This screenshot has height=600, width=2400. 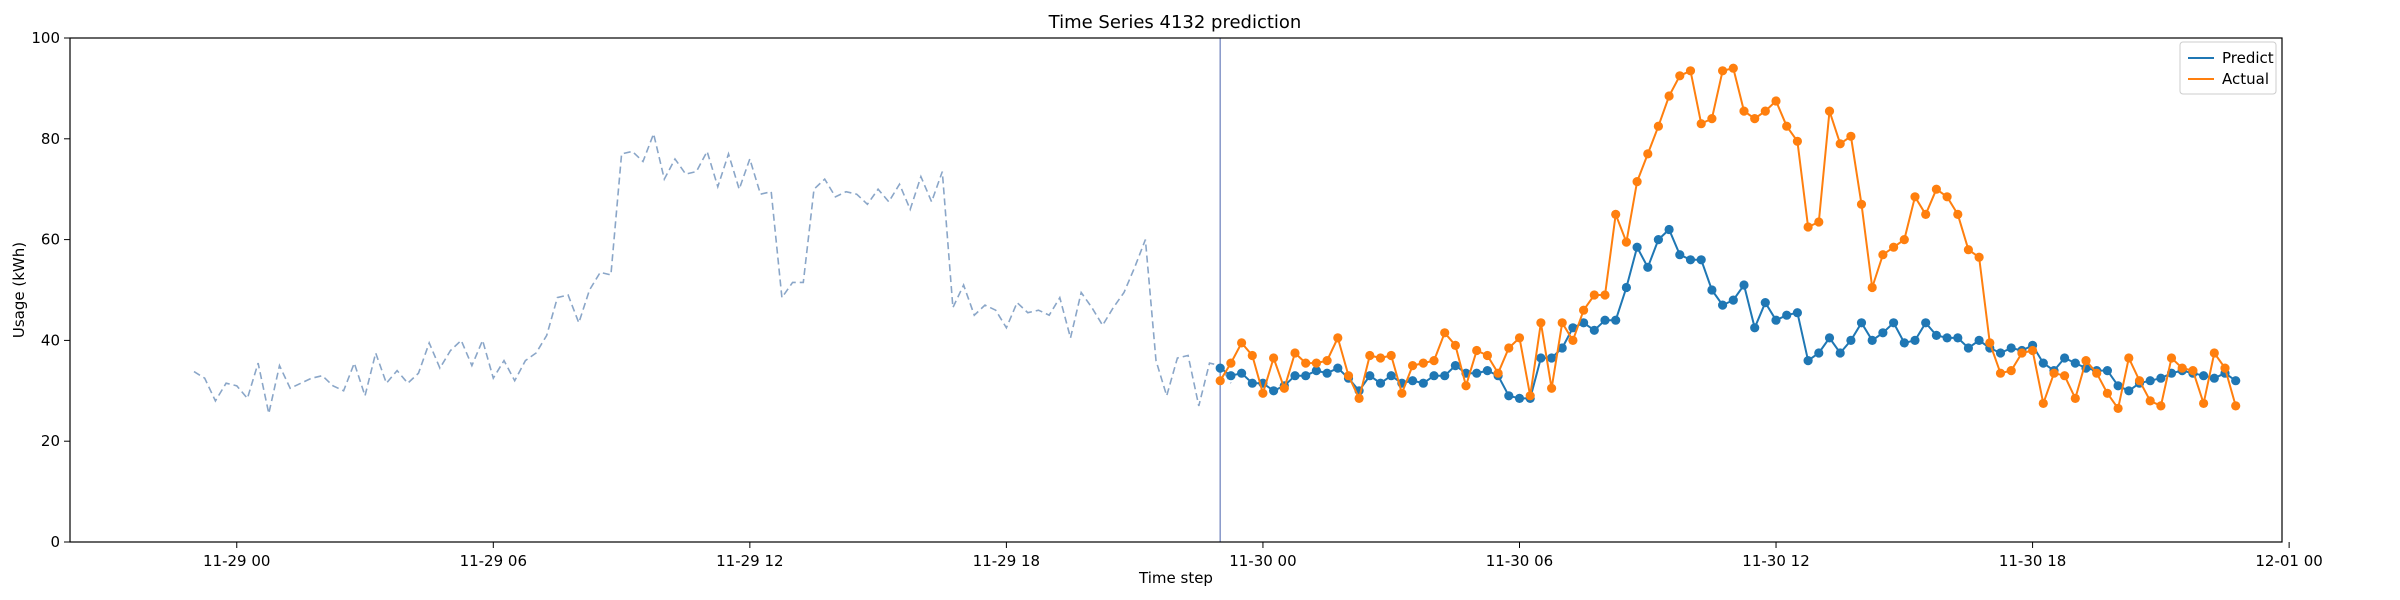 I want to click on x-tick-label: 11-30 18, so click(x=2032, y=561).